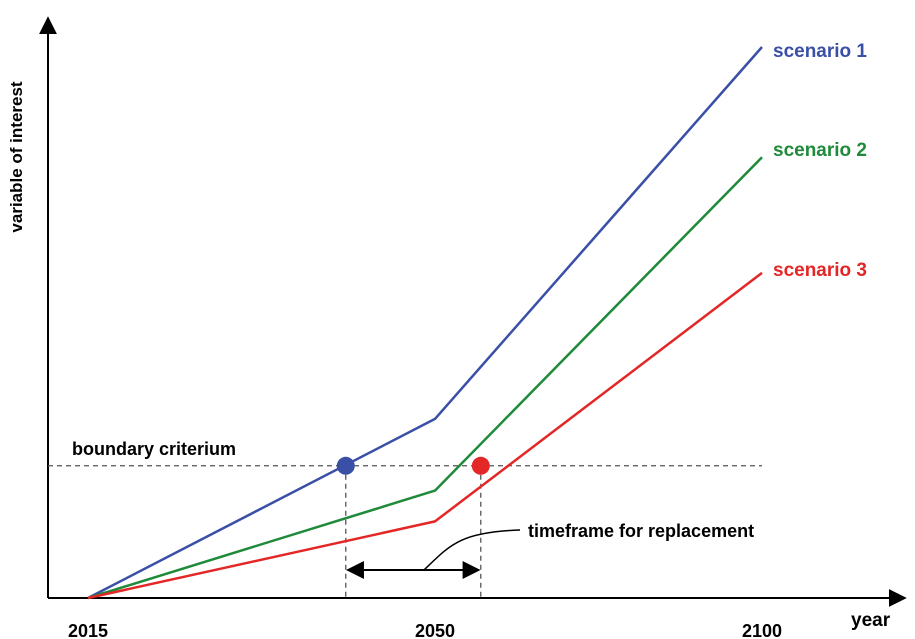 This screenshot has width=915, height=639. Describe the element at coordinates (435, 630) in the screenshot. I see `x-tick-label: 2050` at that location.